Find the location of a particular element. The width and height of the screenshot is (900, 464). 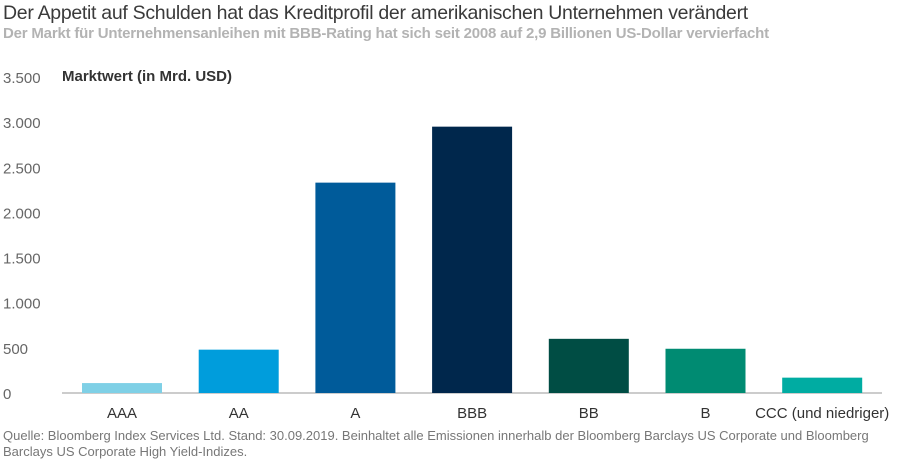

bar-a is located at coordinates (355, 287).